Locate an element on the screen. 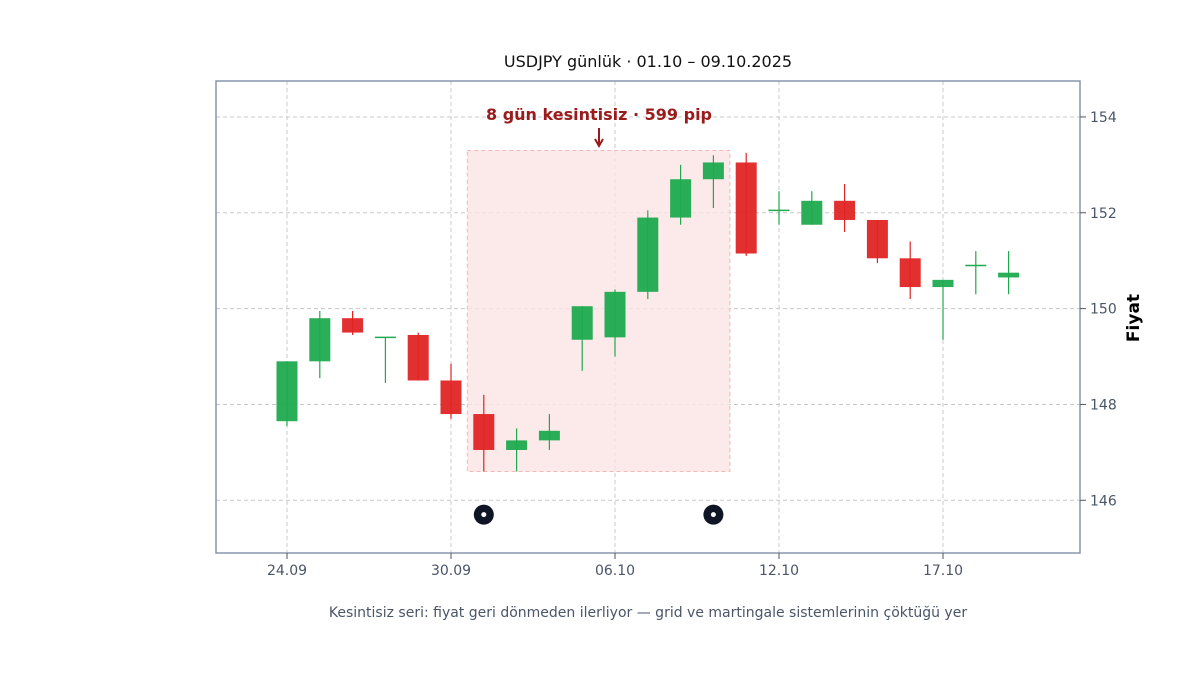  x-tick-label: 24.09 is located at coordinates (287, 571).